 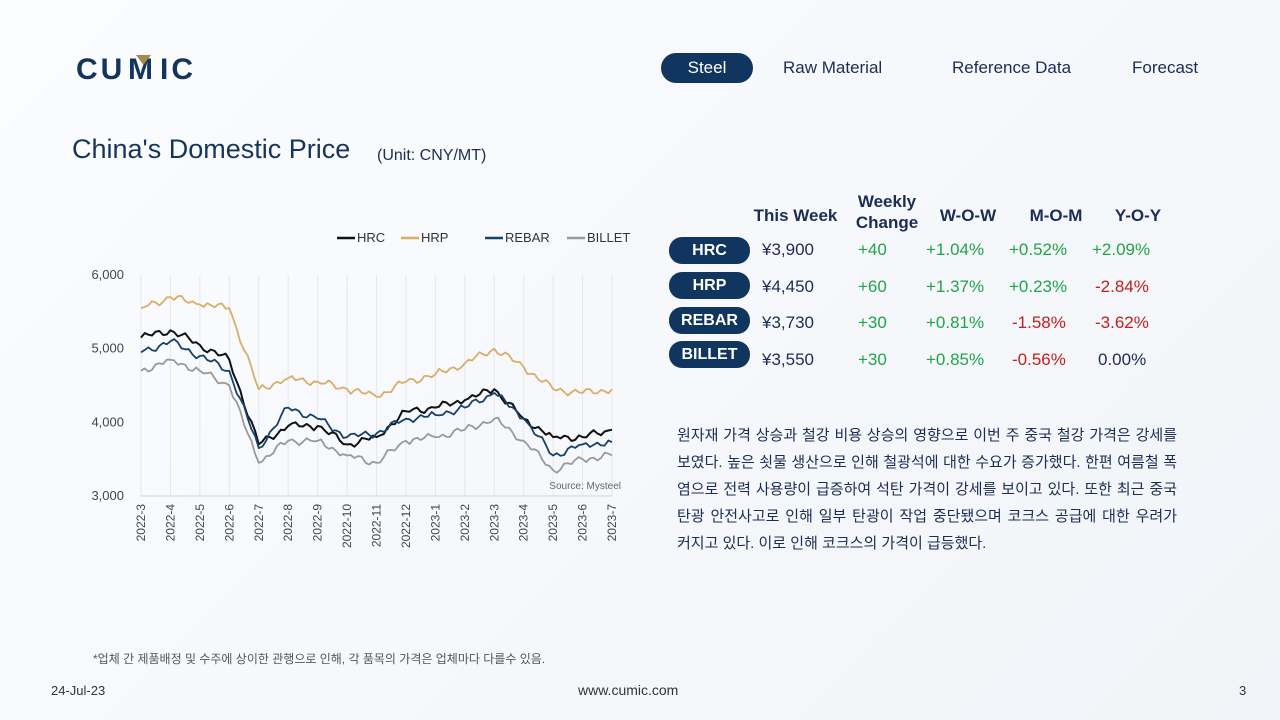 I want to click on website-link: www.cumic.com, so click(x=628, y=690).